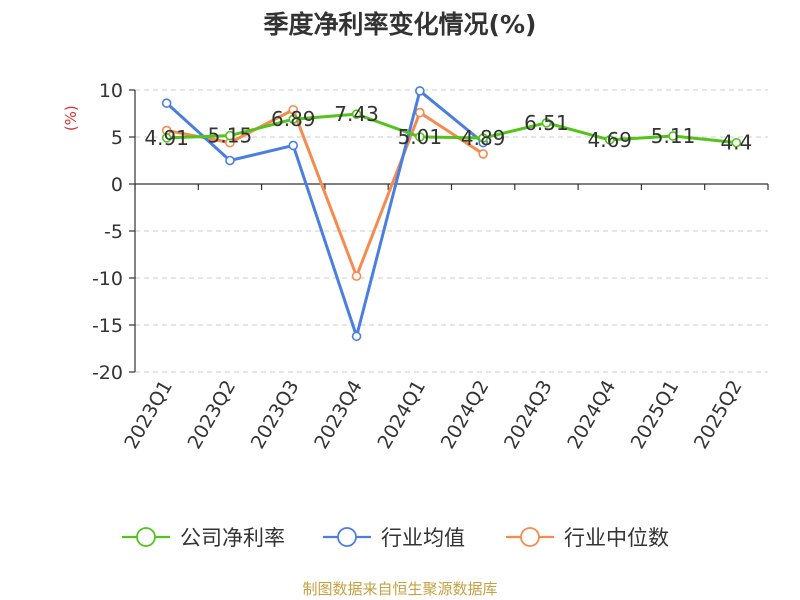 This screenshot has width=800, height=600. Describe the element at coordinates (117, 185) in the screenshot. I see `y-tick-label: 0` at that location.